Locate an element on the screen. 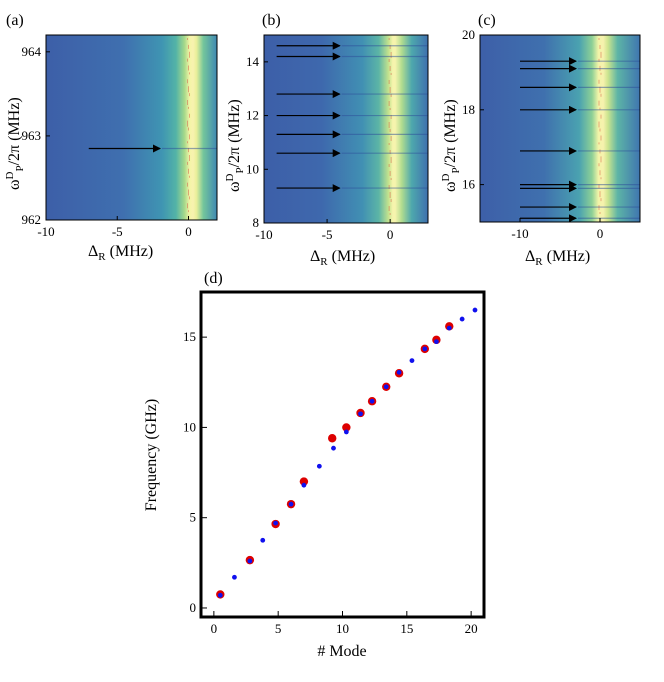  panel-d-ytick-label: 10 is located at coordinates (189, 426).